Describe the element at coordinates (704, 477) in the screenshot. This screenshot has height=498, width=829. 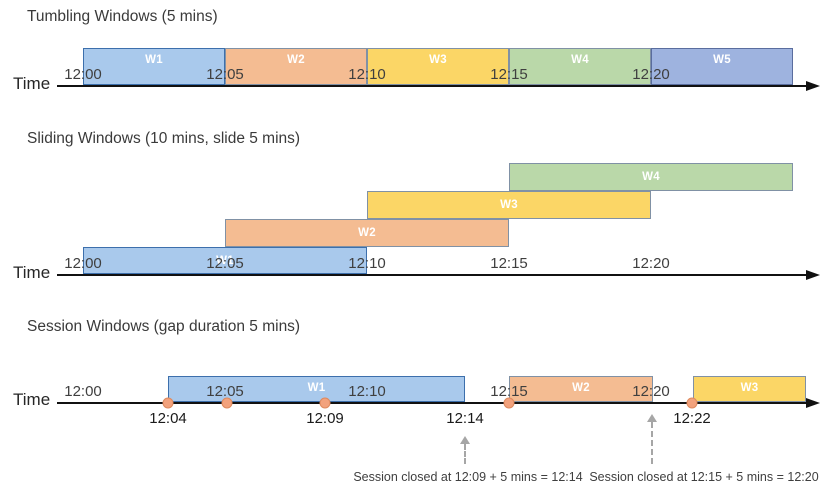
I see `session-annotation: Session closed at 12:15 + 5 mins = 12:20` at that location.